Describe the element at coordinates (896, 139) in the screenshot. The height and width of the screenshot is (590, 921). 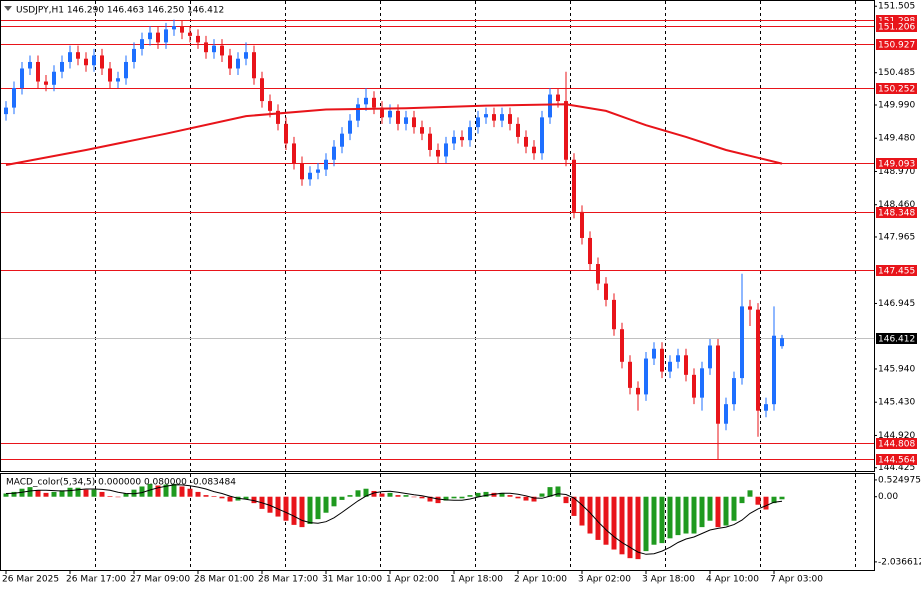
I see `y-tick-label: 149.480` at that location.